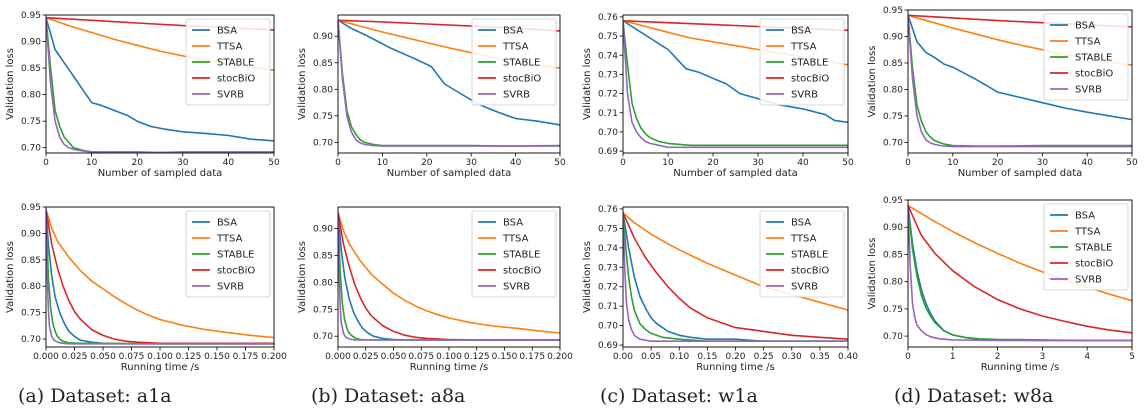  Describe the element at coordinates (679, 357) in the screenshot. I see `x-tick-label: 0.10` at that location.